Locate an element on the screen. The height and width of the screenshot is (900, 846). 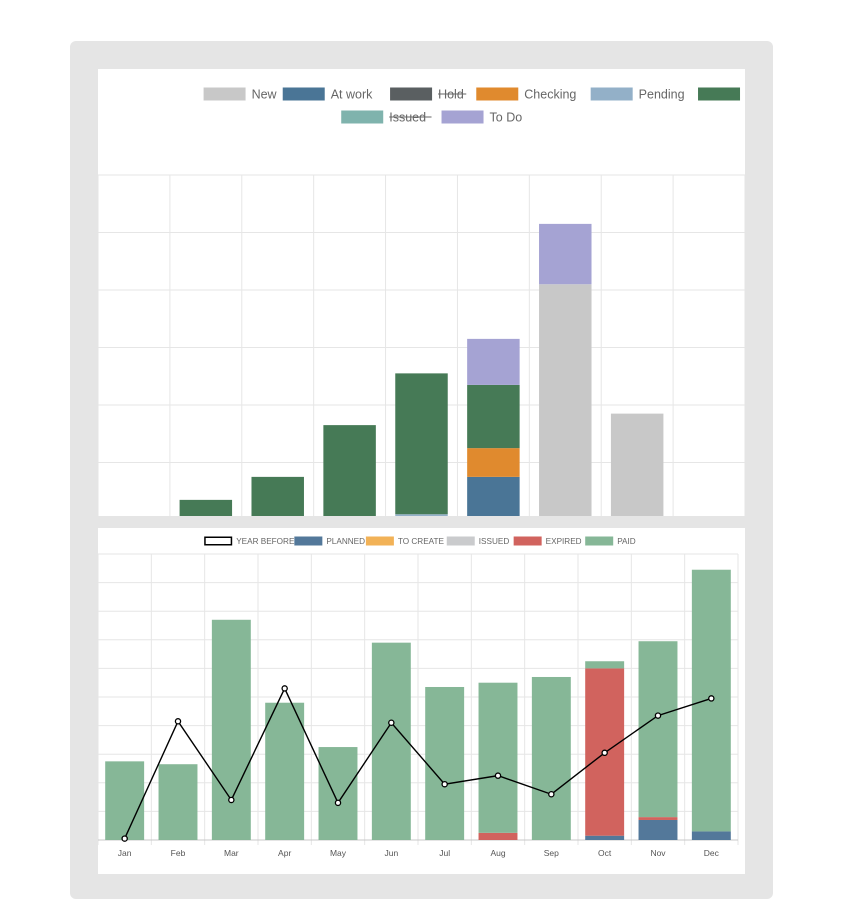
bar-paid-jan is located at coordinates (125, 800).